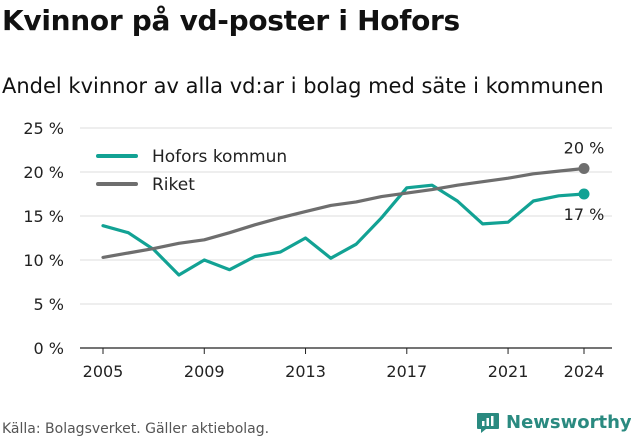 The height and width of the screenshot is (439, 631). I want to click on legend: Hofors kommun Riket, so click(191, 171).